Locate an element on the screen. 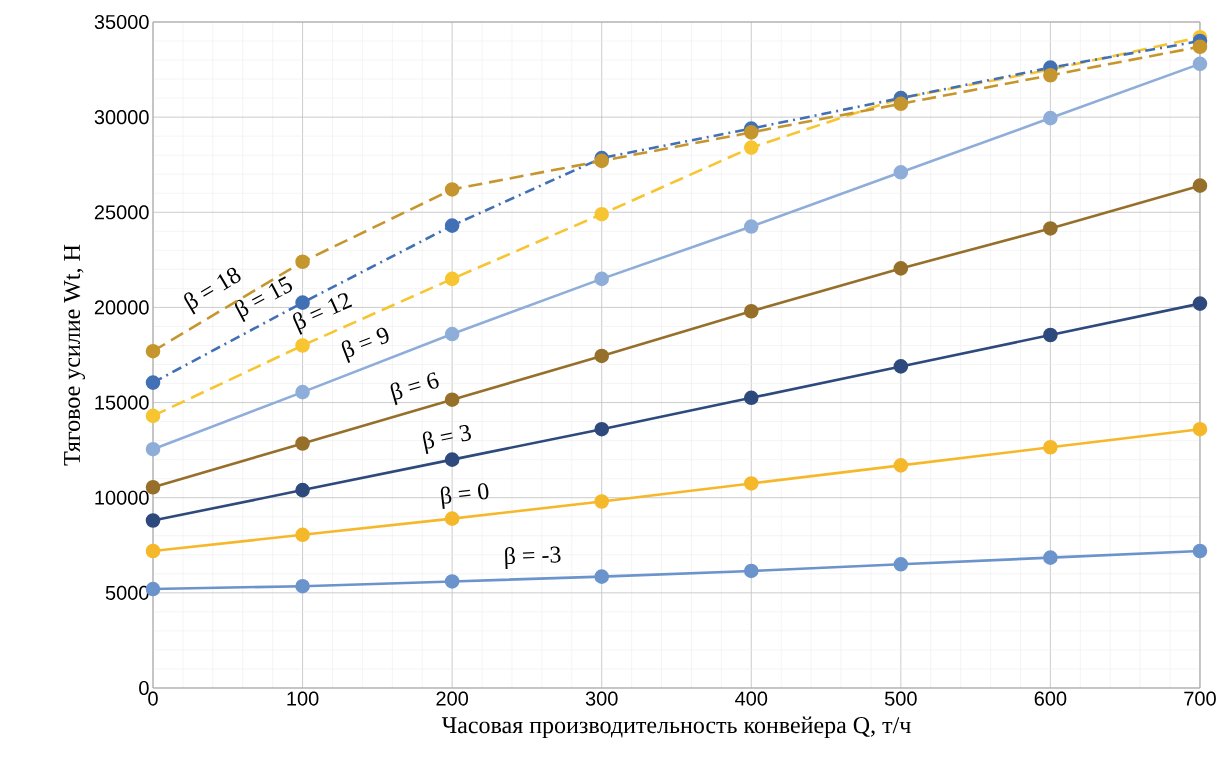 The image size is (1229, 779). y-tick-label: 20000 is located at coordinates (121, 307).